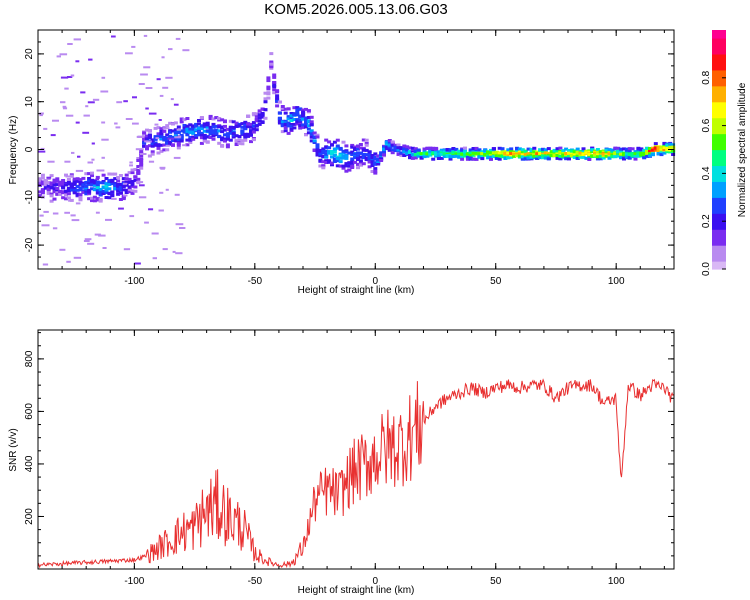 The height and width of the screenshot is (600, 750). I want to click on spectrogram-y-tick-label: 0, so click(29, 149).